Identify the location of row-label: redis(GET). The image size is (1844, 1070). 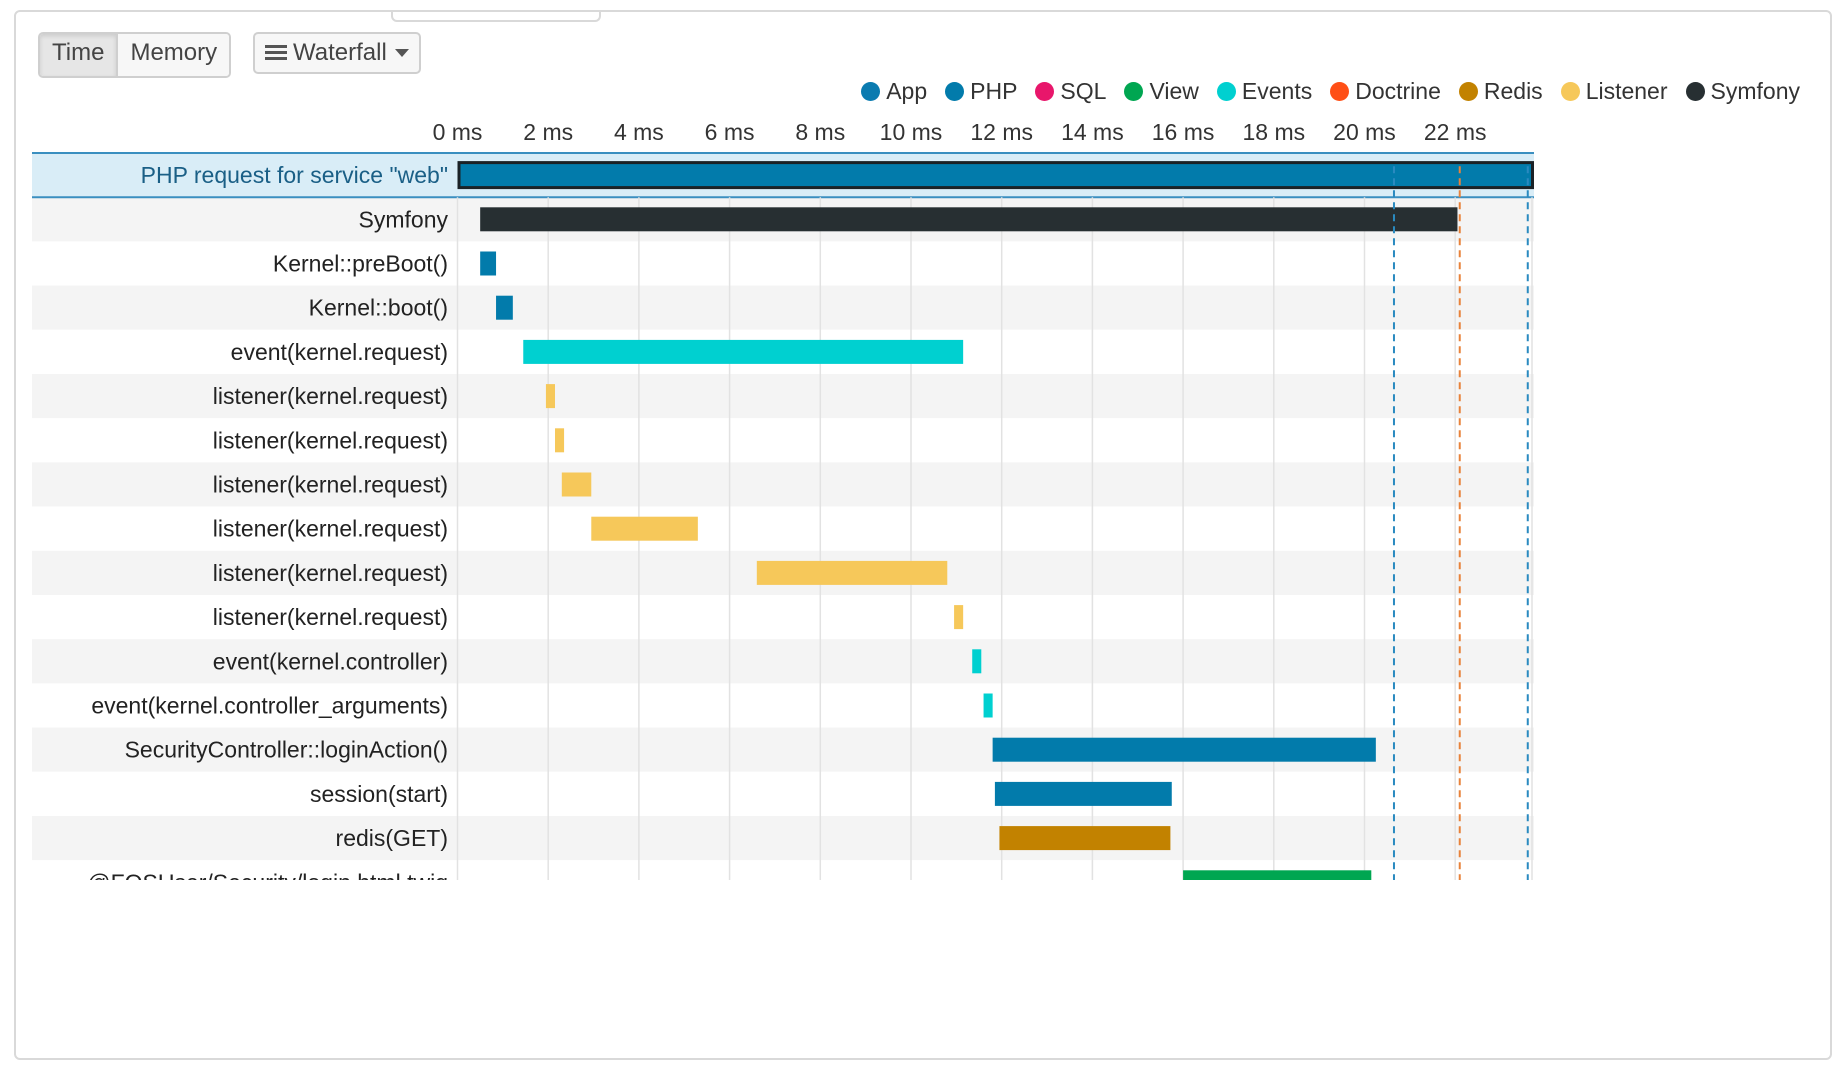
(392, 838).